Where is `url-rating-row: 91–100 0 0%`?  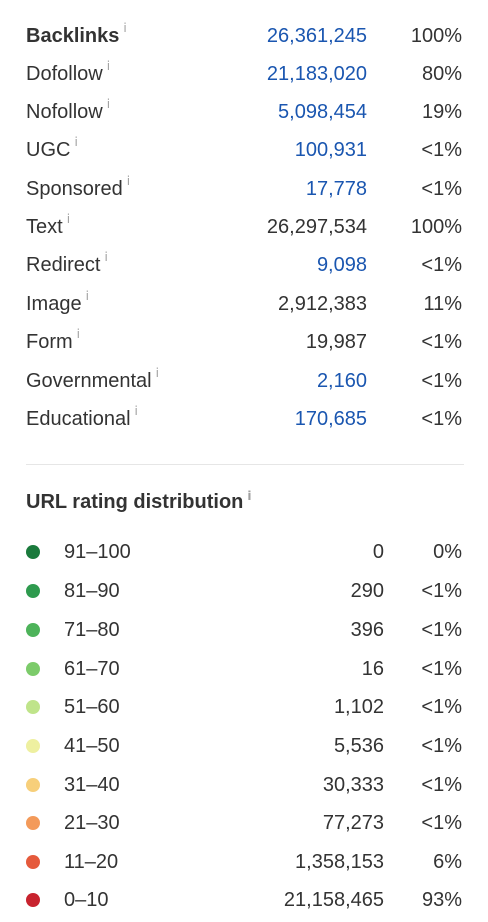 url-rating-row: 91–100 0 0% is located at coordinates (245, 552).